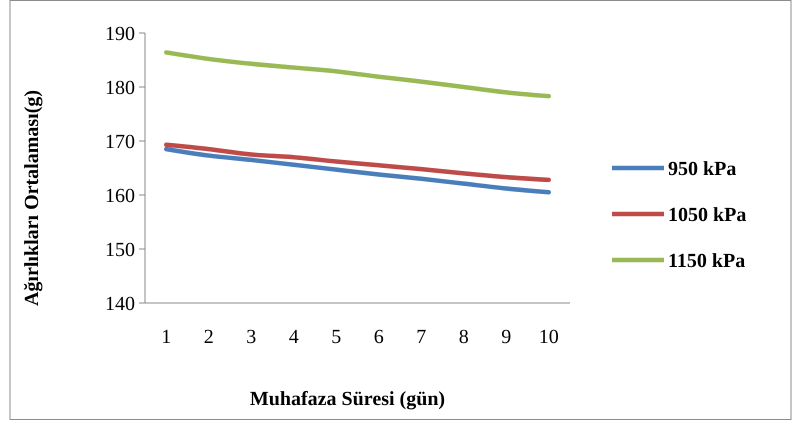  I want to click on y-tick-label: 190, so click(120, 34).